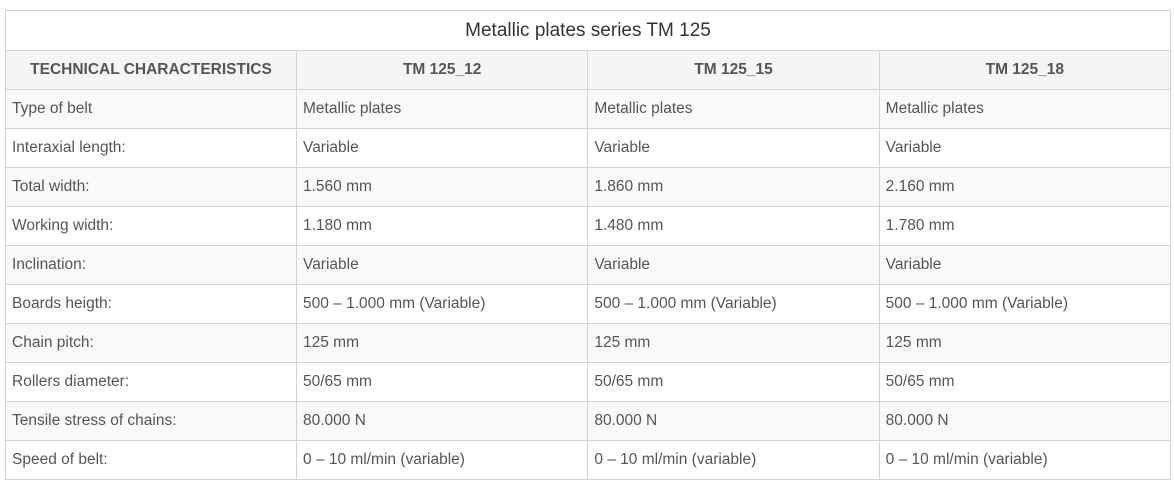 The width and height of the screenshot is (1174, 488). I want to click on header-cell: TM 125_12, so click(442, 70).